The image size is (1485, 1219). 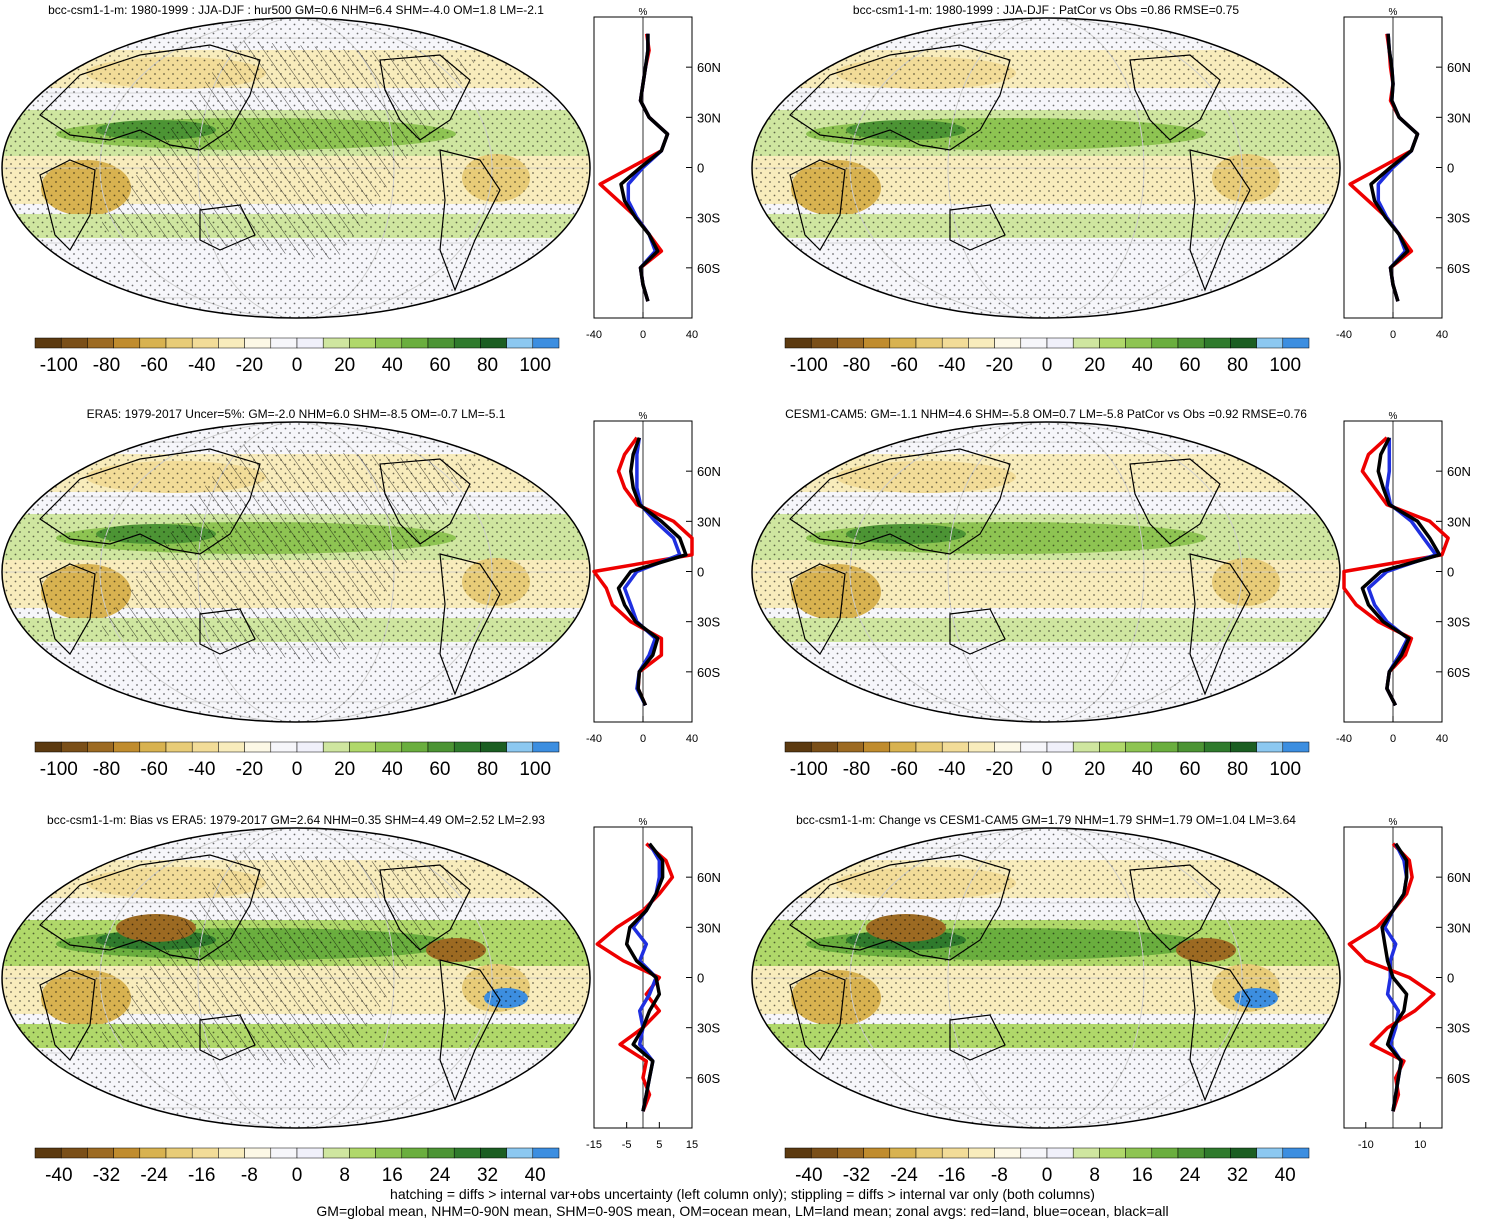 I want to click on colorbar-label: 8, so click(x=344, y=1175).